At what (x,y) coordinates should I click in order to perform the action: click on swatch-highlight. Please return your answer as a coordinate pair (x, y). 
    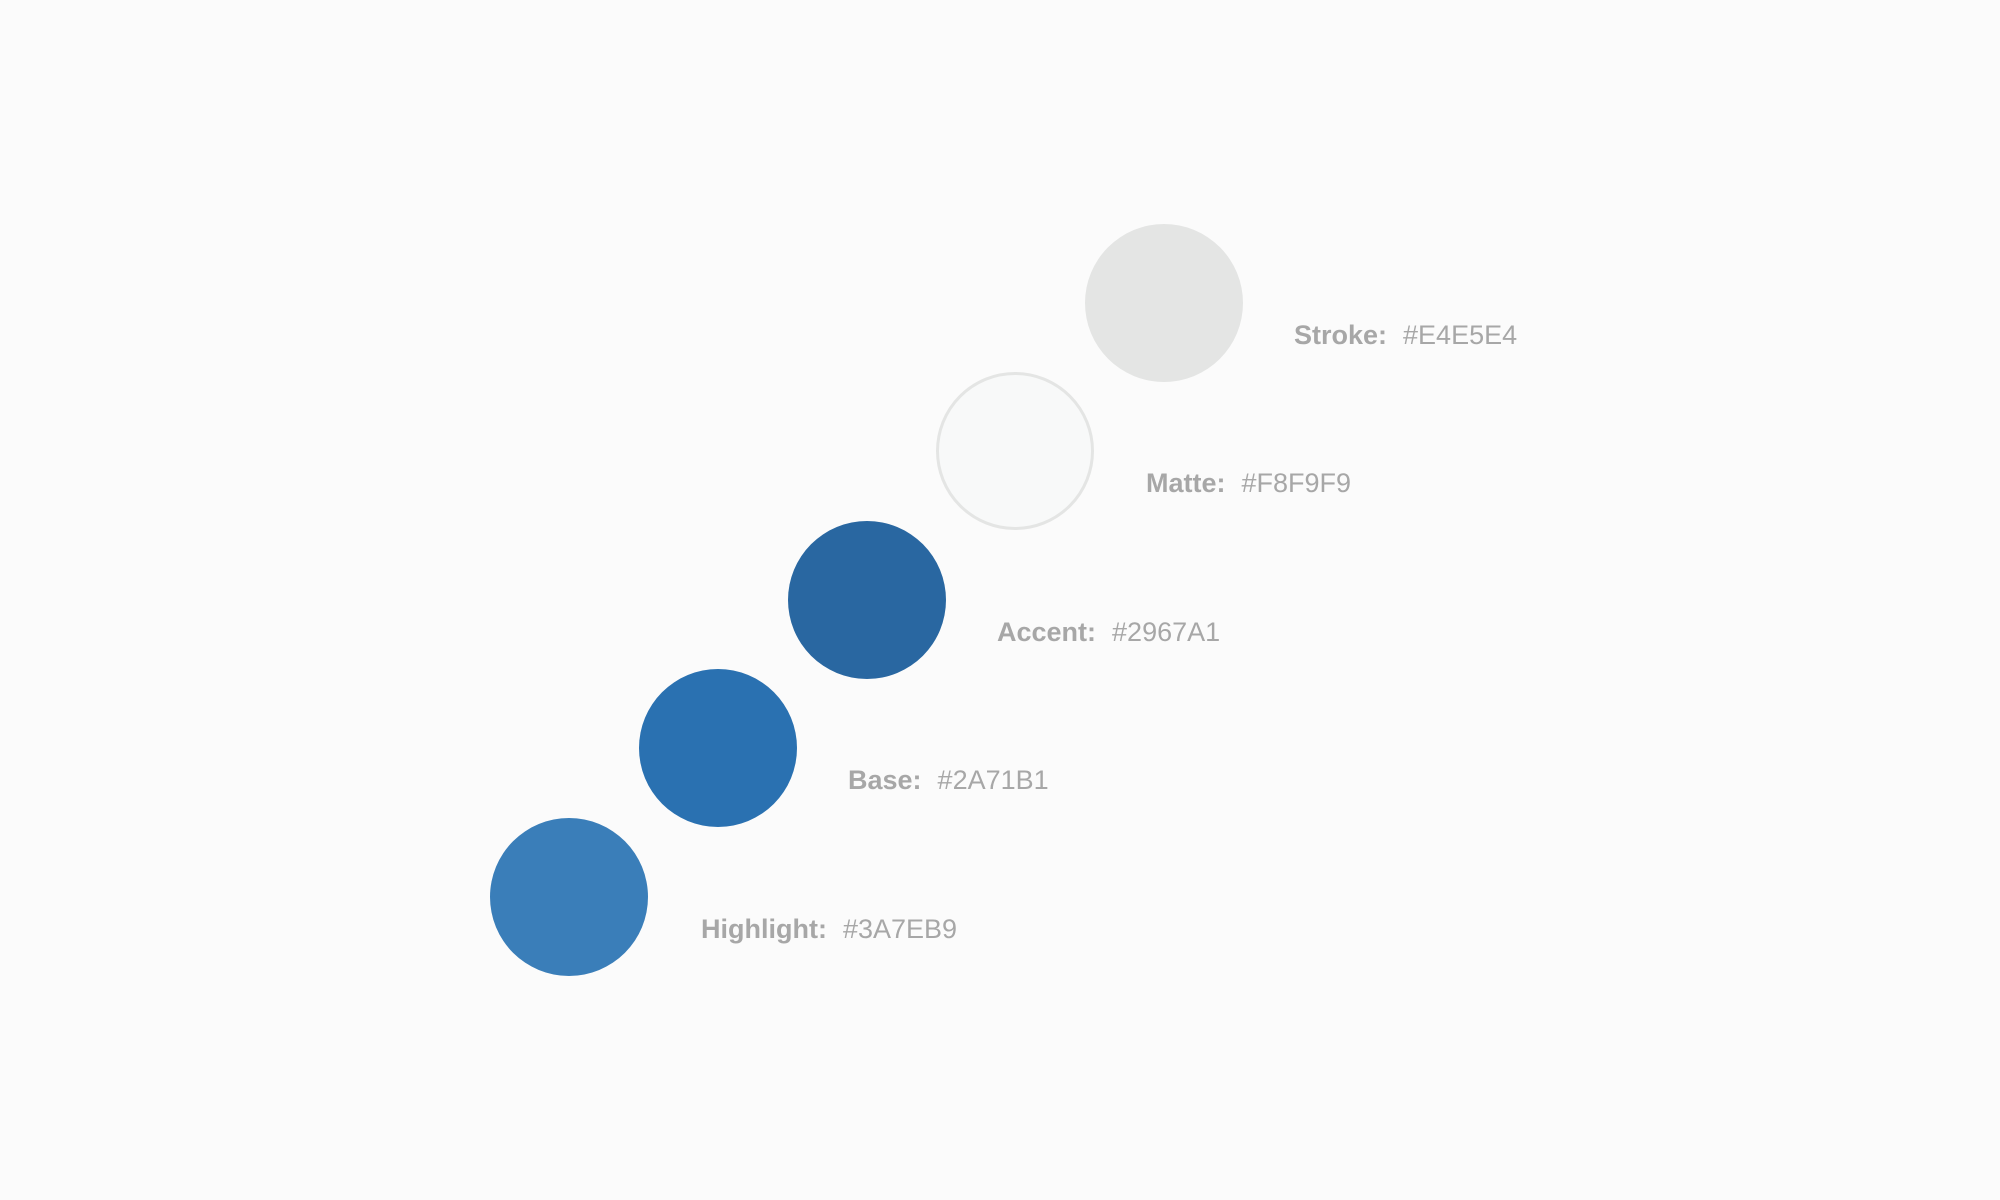
    Looking at the image, I should click on (569, 897).